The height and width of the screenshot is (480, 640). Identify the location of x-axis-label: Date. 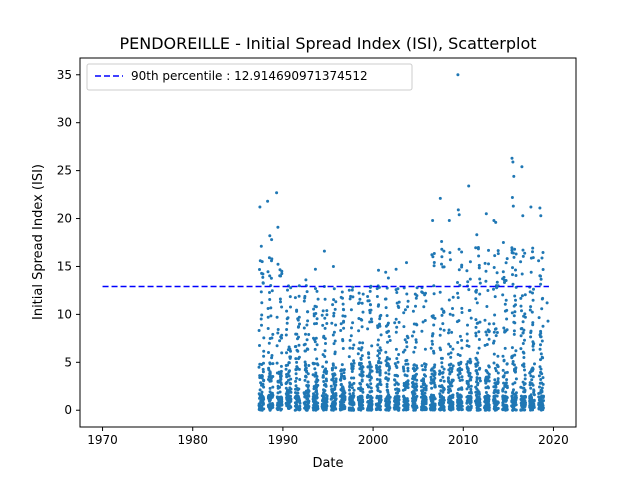
(327, 463).